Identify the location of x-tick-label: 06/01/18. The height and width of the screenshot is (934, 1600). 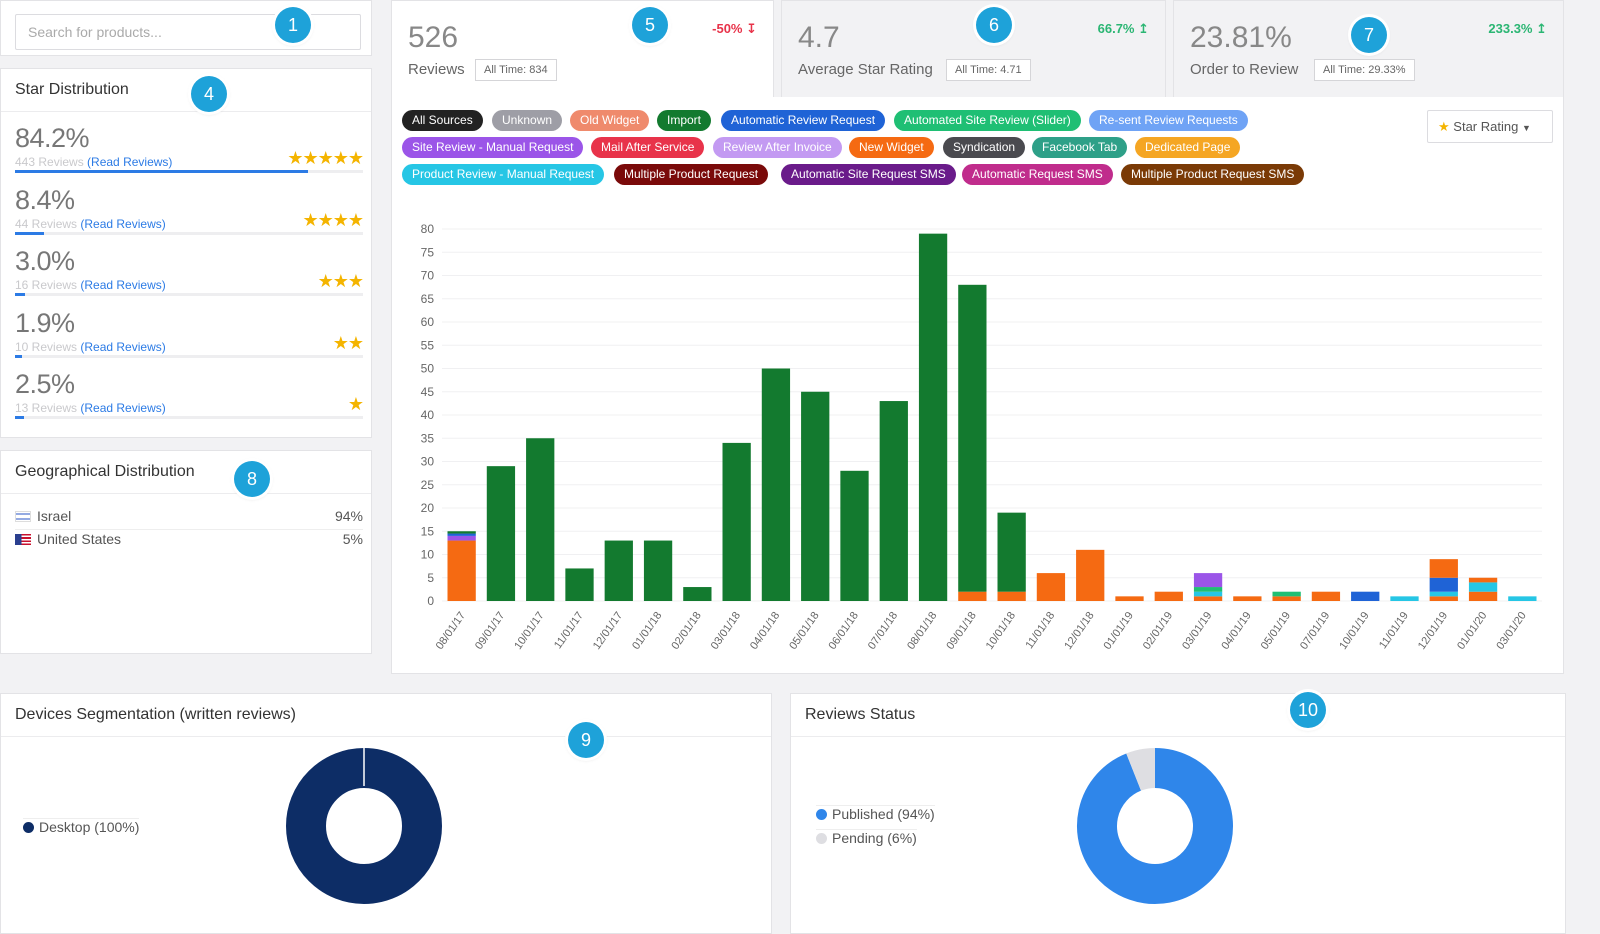
(844, 631).